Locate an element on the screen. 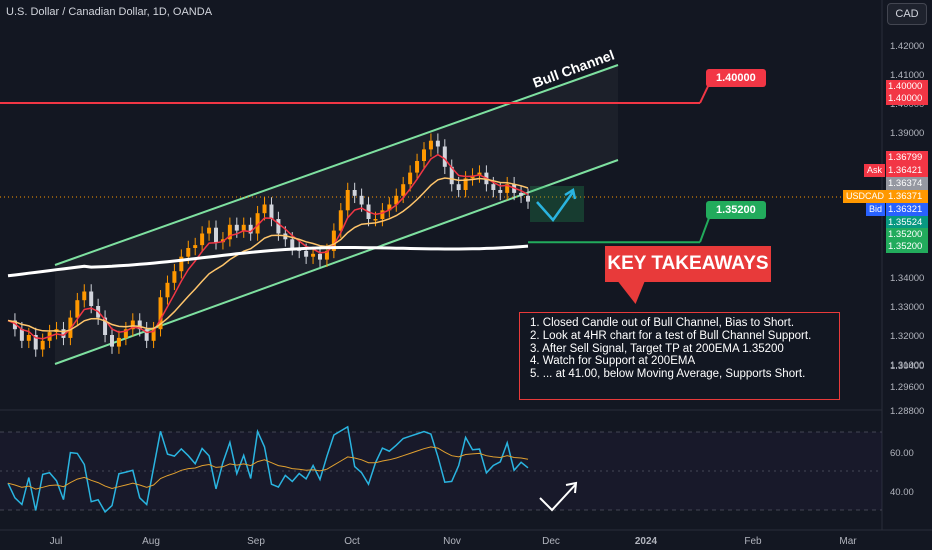 The height and width of the screenshot is (550, 932). ema-200-line is located at coordinates (268, 261).